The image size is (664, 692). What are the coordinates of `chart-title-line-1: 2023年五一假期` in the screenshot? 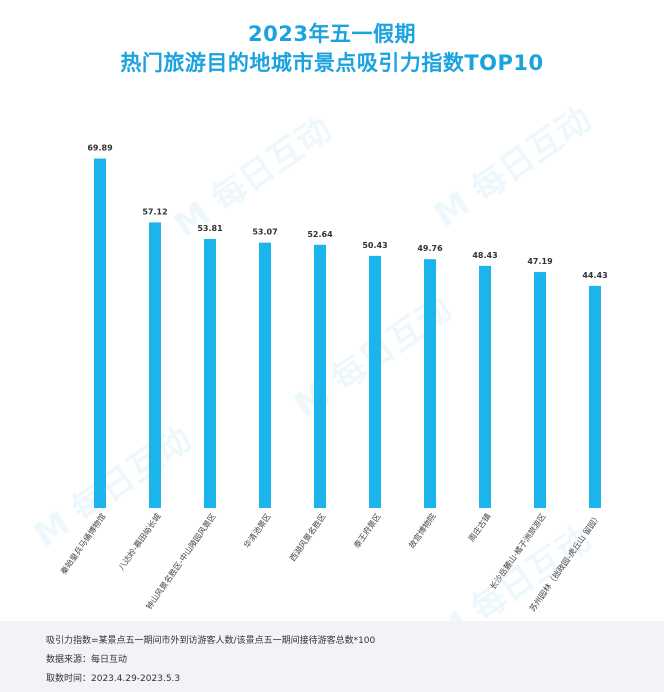 It's located at (332, 34).